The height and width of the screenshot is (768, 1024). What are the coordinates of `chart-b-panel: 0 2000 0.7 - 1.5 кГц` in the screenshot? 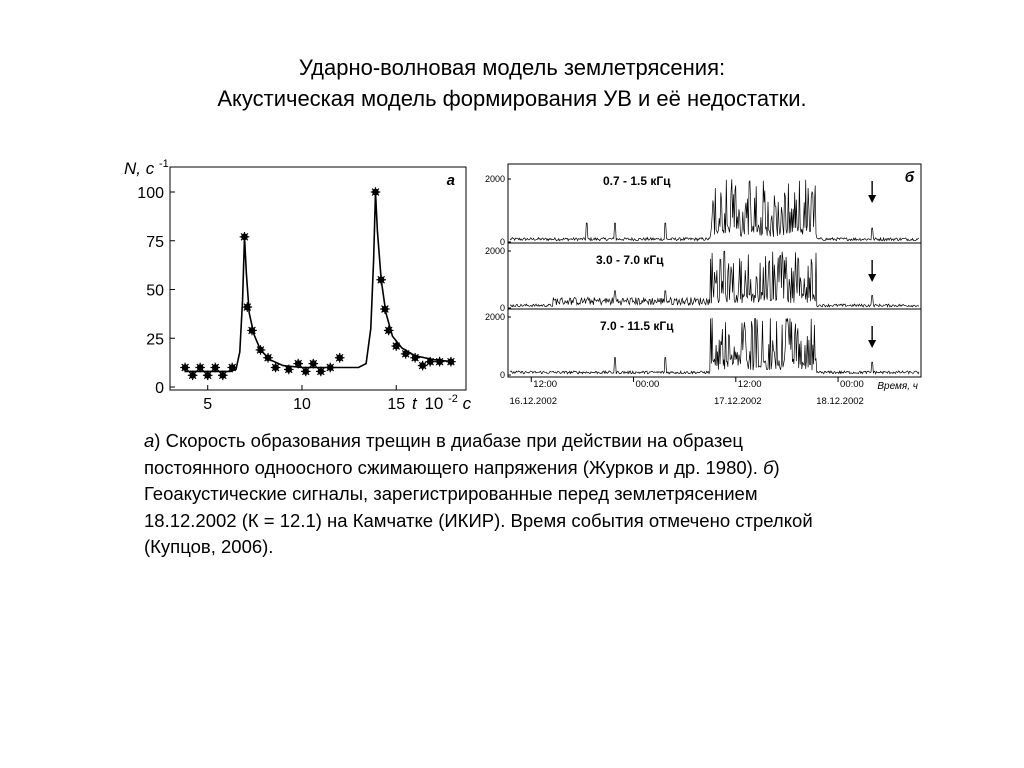 It's located at (702, 210).